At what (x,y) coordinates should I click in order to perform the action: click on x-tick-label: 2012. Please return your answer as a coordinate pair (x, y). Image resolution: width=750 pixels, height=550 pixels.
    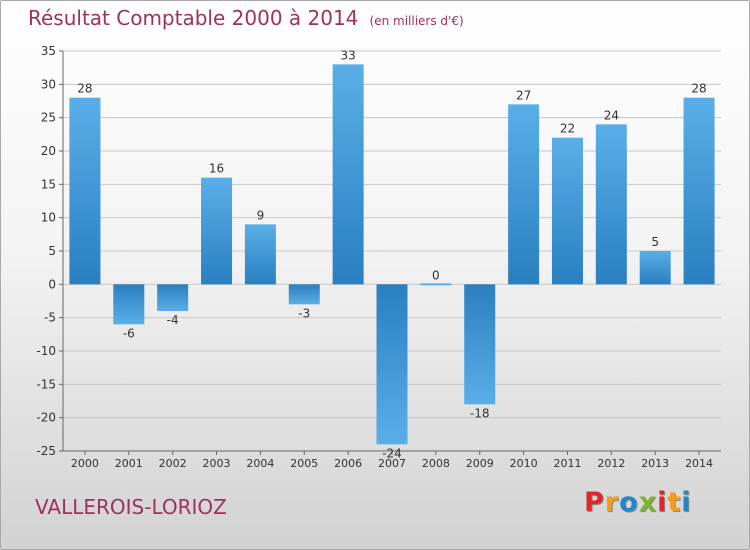
    Looking at the image, I should click on (611, 463).